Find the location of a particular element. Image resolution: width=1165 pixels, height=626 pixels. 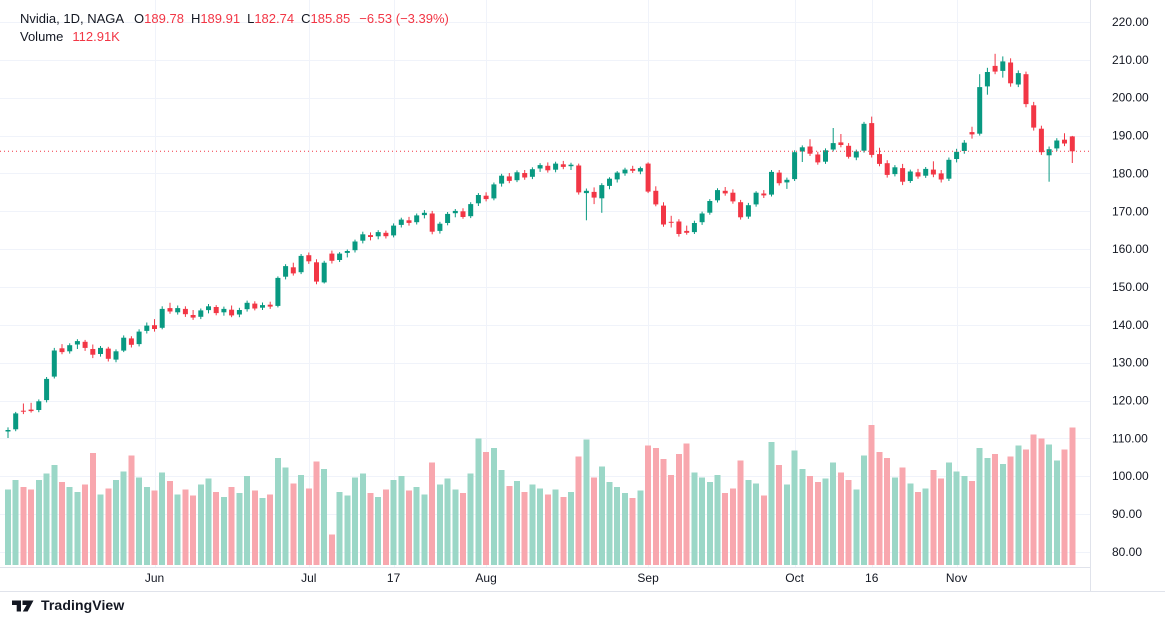

price-tick-label: 110.00 is located at coordinates (1130, 438).